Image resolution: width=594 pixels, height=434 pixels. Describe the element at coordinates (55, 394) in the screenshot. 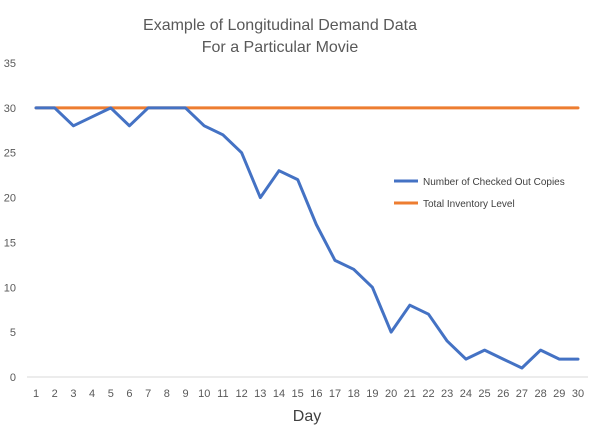

I see `x-tick-label: 2` at that location.